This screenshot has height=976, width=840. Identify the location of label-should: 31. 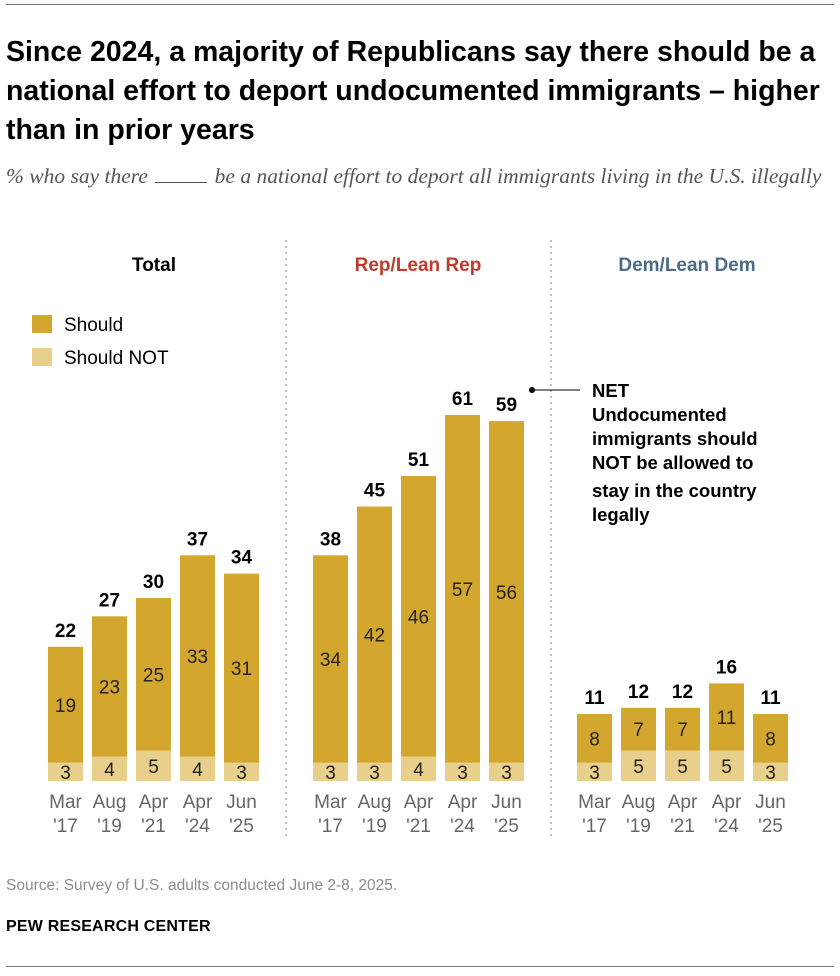
(241, 669).